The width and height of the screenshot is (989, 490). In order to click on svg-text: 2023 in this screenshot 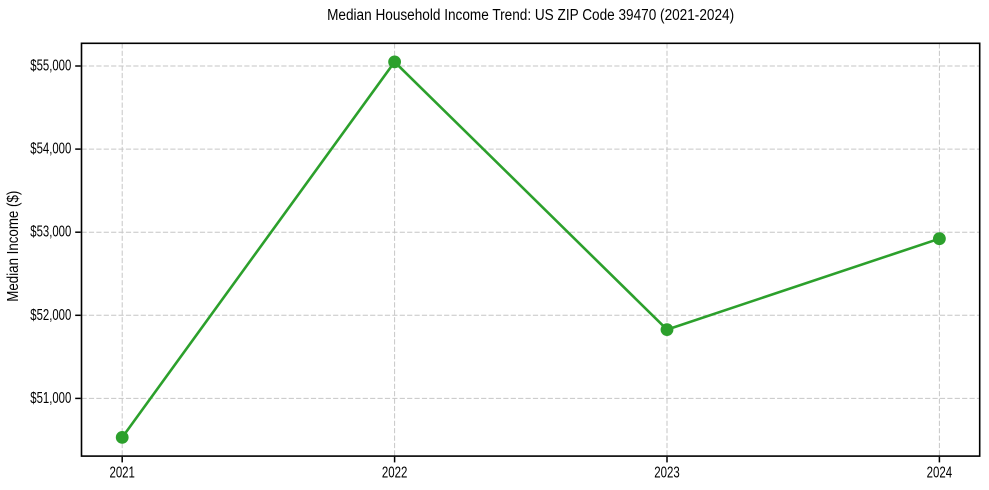, I will do `click(667, 472)`.